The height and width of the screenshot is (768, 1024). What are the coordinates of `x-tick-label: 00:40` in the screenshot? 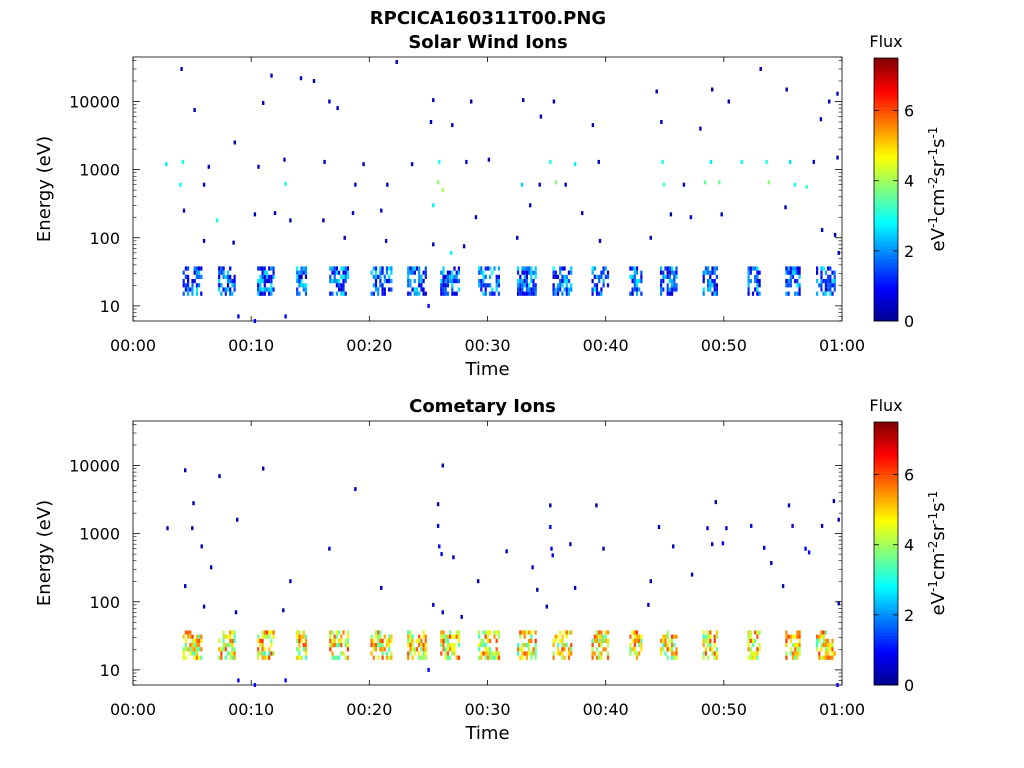 It's located at (606, 345).